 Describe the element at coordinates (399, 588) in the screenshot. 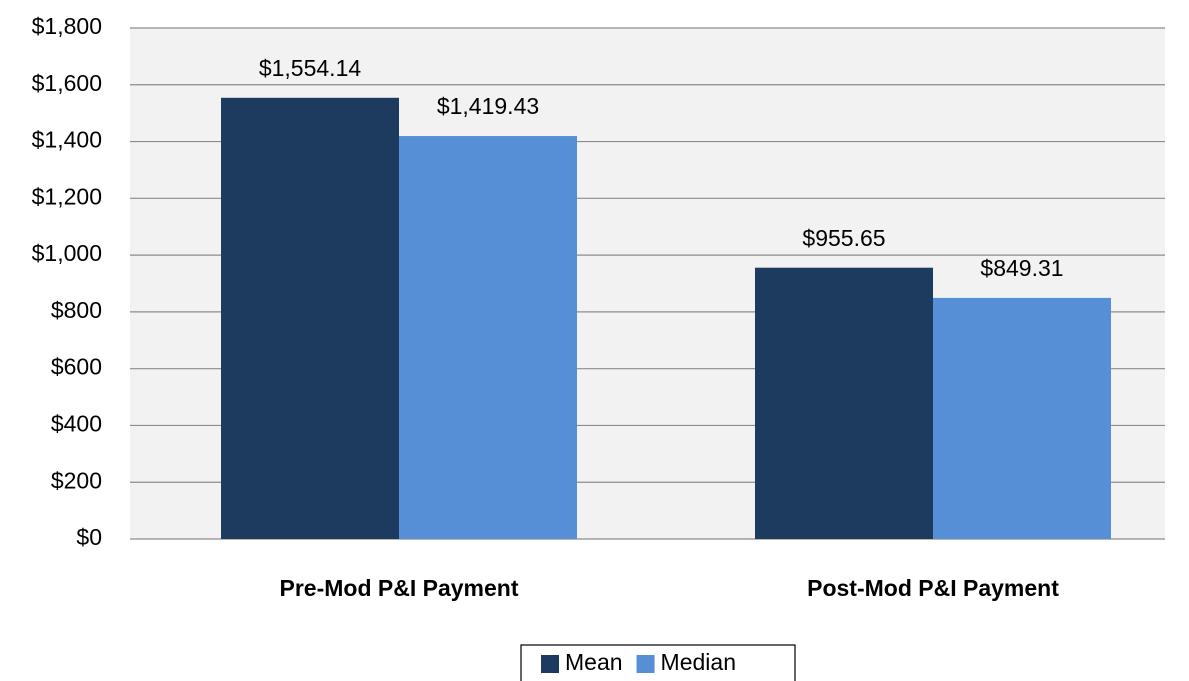

I see `x-tick-label: Pre-Mod P&I Payment` at that location.